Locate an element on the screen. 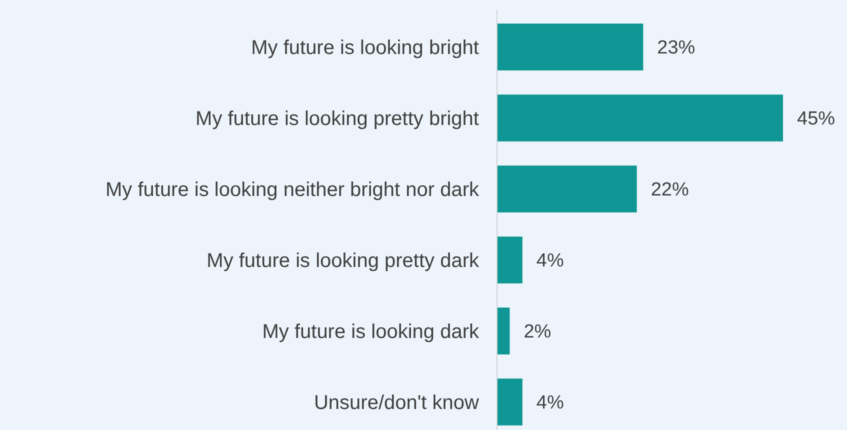 The height and width of the screenshot is (430, 847). y-tick-label: My future is looking dark is located at coordinates (371, 332).